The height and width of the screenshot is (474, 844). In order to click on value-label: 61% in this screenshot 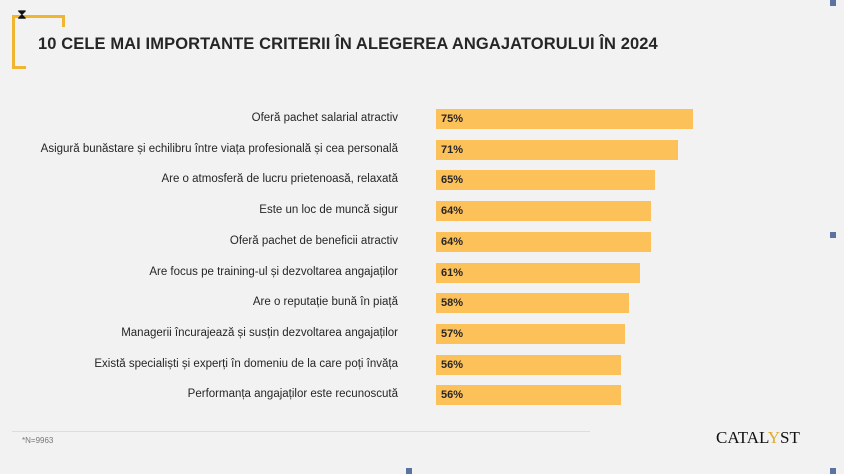, I will do `click(452, 272)`.